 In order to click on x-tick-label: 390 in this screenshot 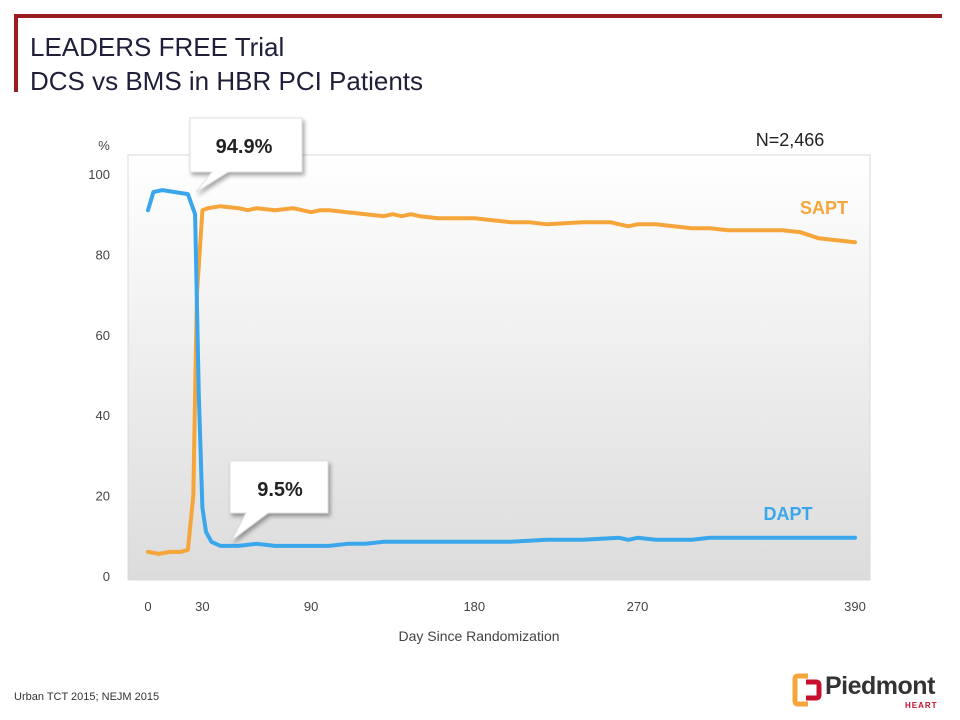, I will do `click(855, 606)`.